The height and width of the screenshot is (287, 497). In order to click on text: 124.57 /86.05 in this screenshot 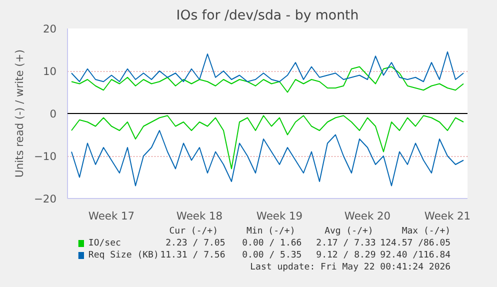, I will do `click(415, 243)`.